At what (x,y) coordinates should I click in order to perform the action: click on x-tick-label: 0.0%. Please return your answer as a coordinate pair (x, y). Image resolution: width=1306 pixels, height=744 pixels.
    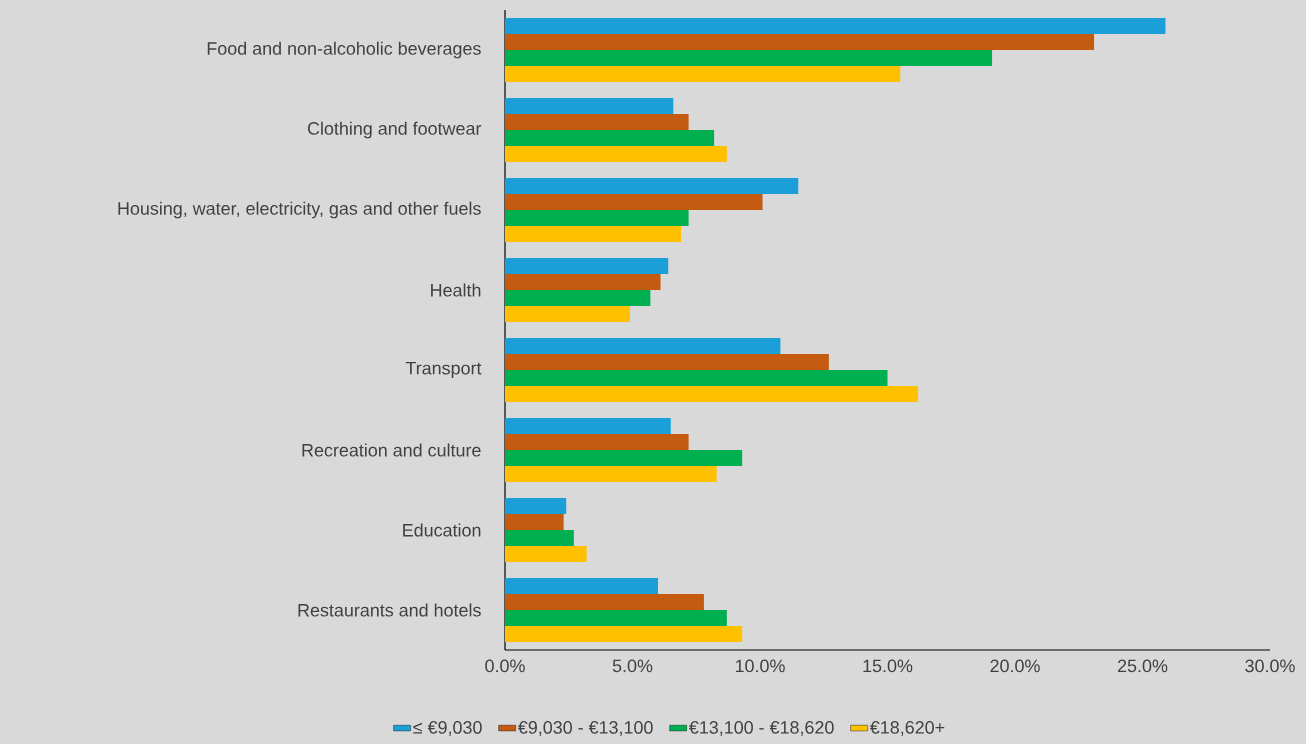
    Looking at the image, I should click on (505, 666).